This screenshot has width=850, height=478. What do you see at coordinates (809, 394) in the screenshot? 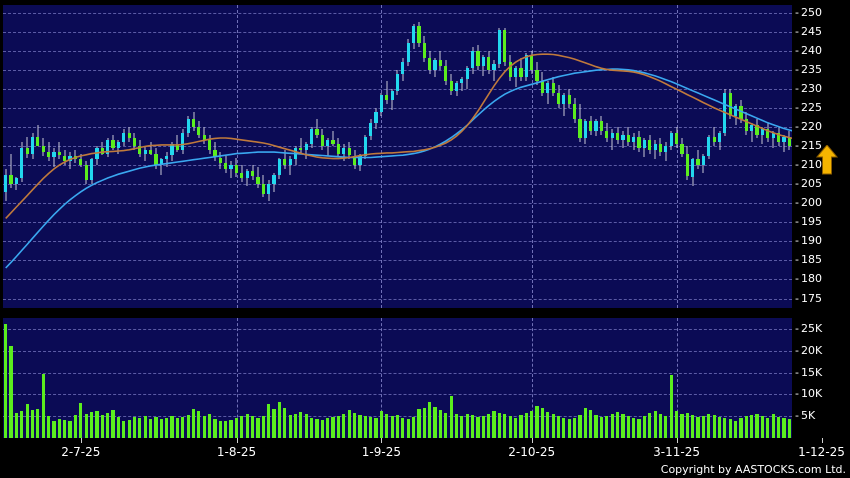
I see `volume-axis-tick: -10K` at bounding box center [809, 394].